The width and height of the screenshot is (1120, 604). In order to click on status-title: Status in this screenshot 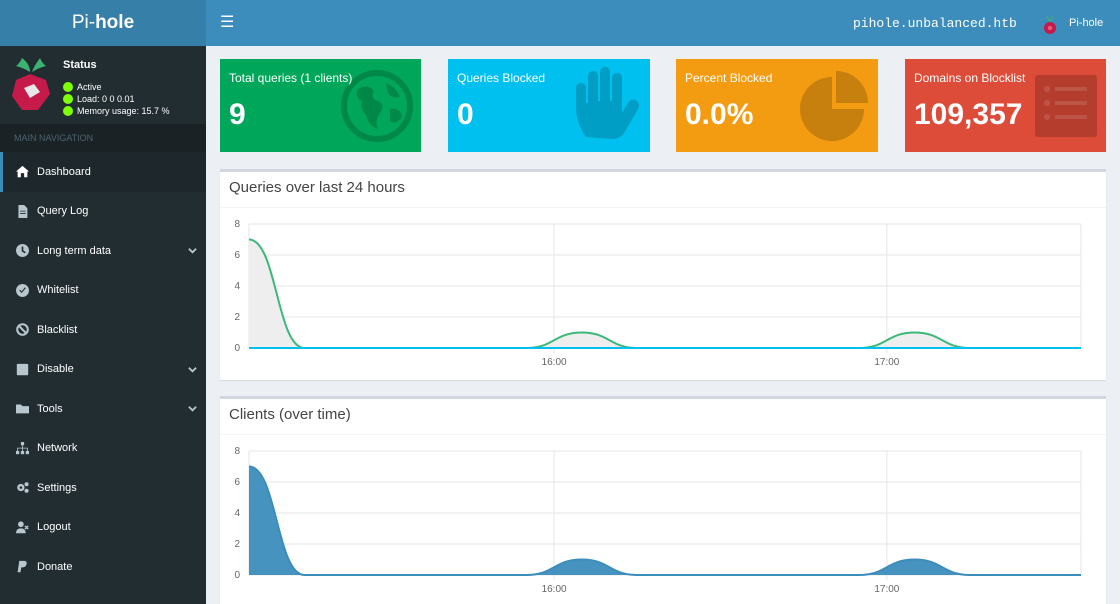, I will do `click(80, 65)`.